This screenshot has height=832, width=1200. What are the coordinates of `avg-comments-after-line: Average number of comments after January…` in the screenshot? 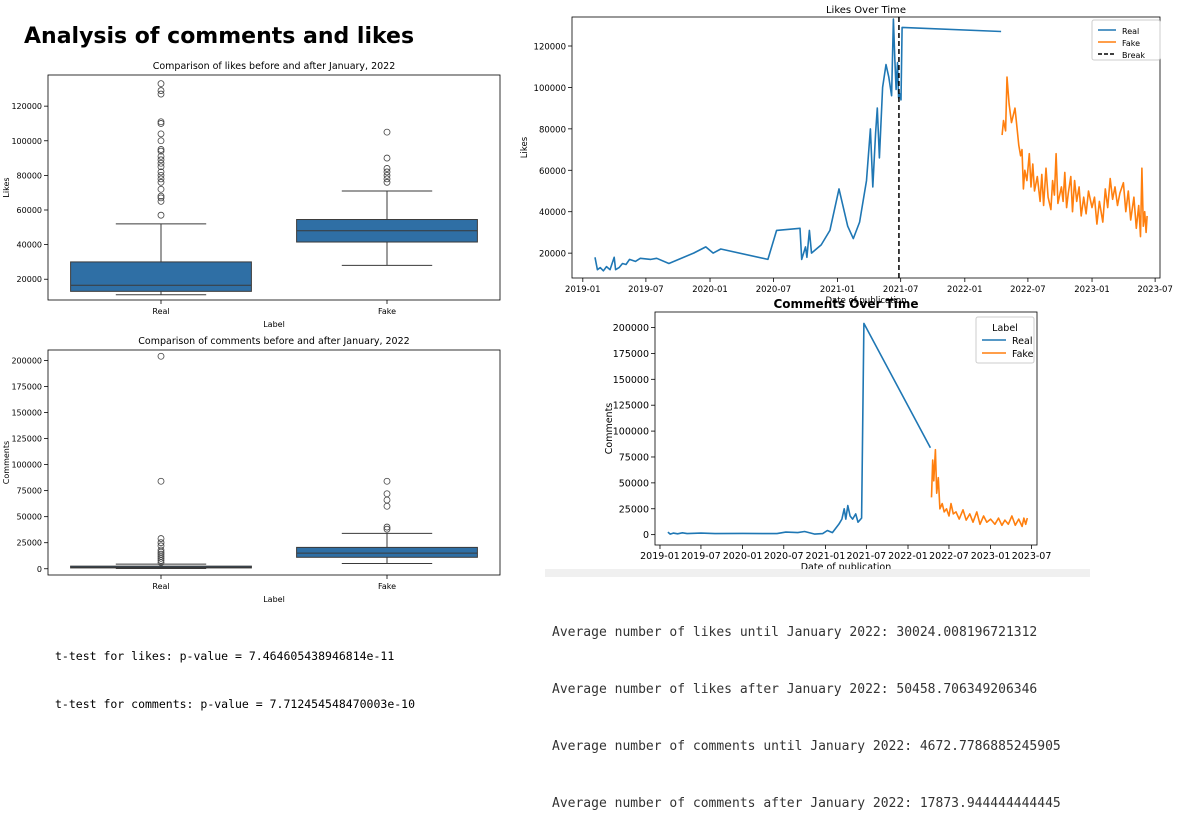 It's located at (806, 803).